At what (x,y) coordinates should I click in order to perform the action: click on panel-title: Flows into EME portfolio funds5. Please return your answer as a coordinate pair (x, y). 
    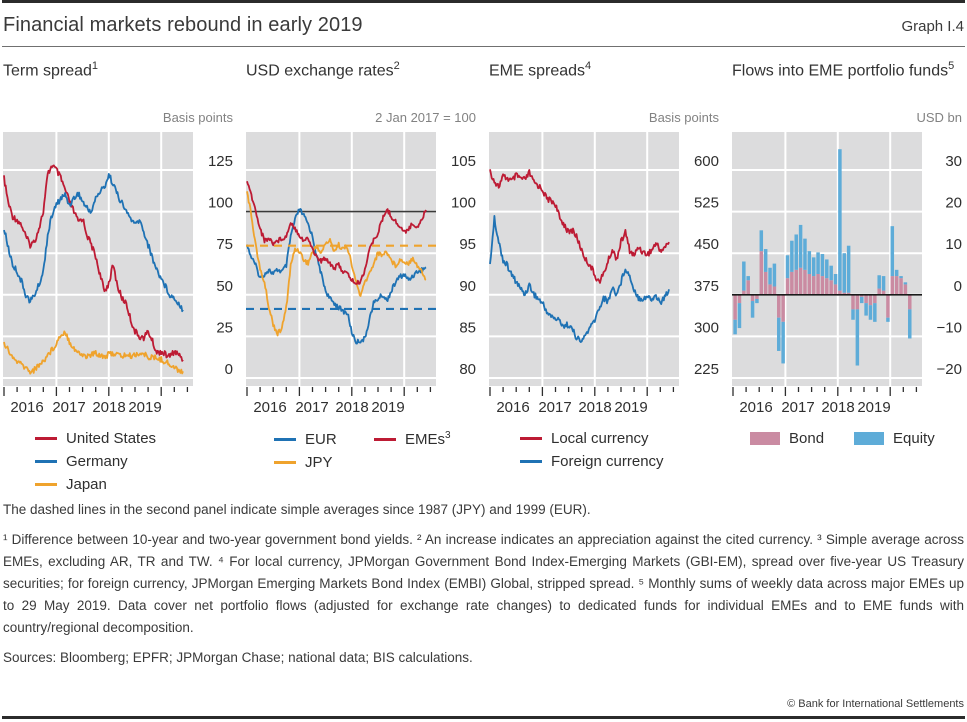
    Looking at the image, I should click on (848, 82).